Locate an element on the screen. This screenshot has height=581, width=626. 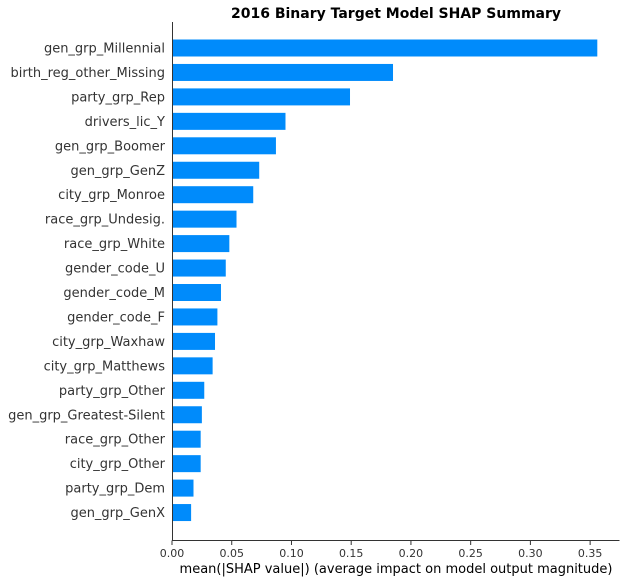
x-ticks-group: 0.00 0.05 0.10 0.15 0.20 0.25 0.30 0.35 is located at coordinates (381, 550).